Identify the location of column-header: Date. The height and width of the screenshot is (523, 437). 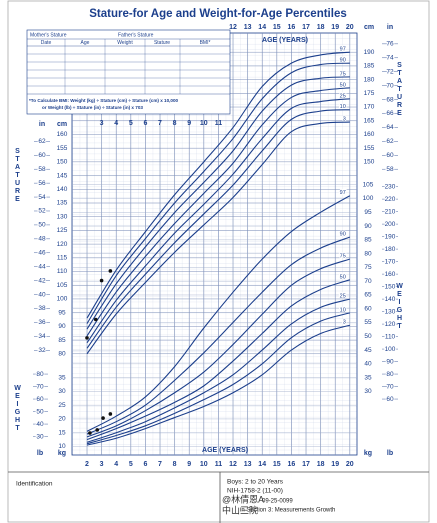
(46, 43).